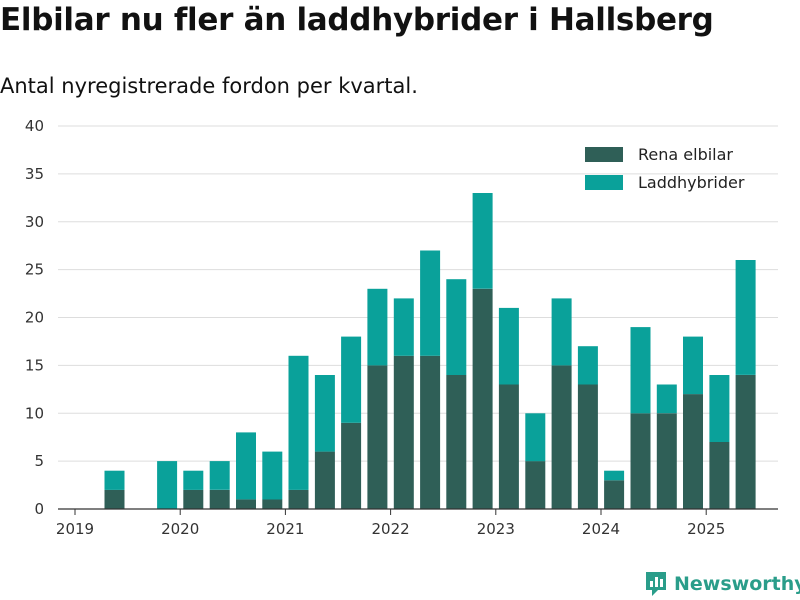  I want to click on y-tick-label: 15, so click(34, 365).